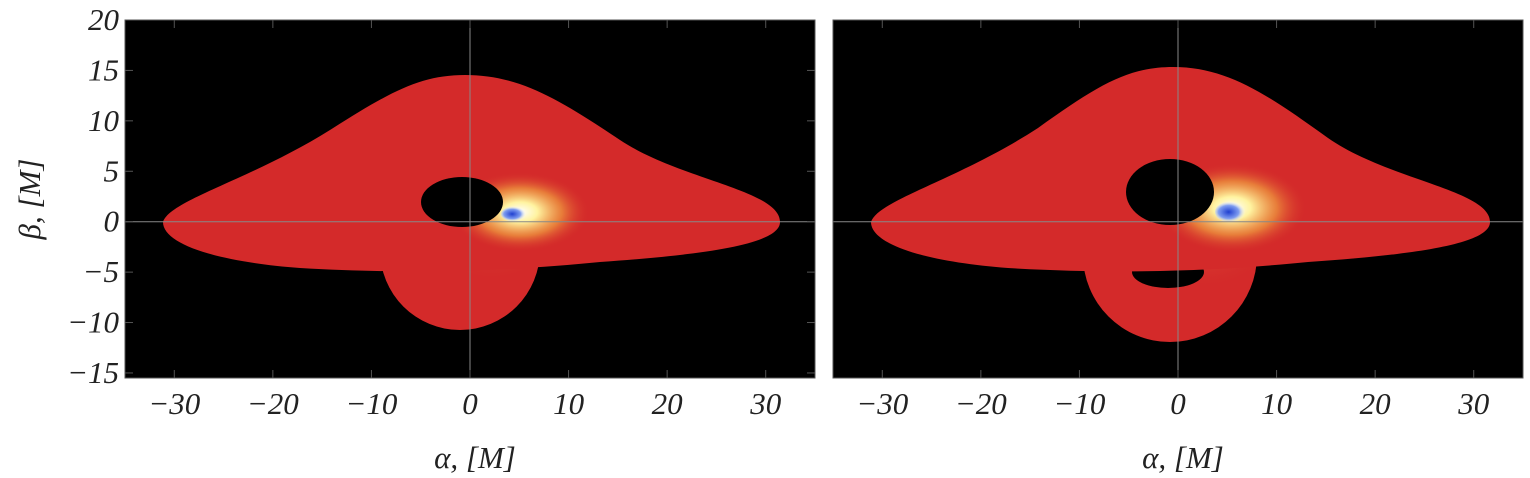  What do you see at coordinates (104, 120) in the screenshot?
I see `y-tick-label: 10` at bounding box center [104, 120].